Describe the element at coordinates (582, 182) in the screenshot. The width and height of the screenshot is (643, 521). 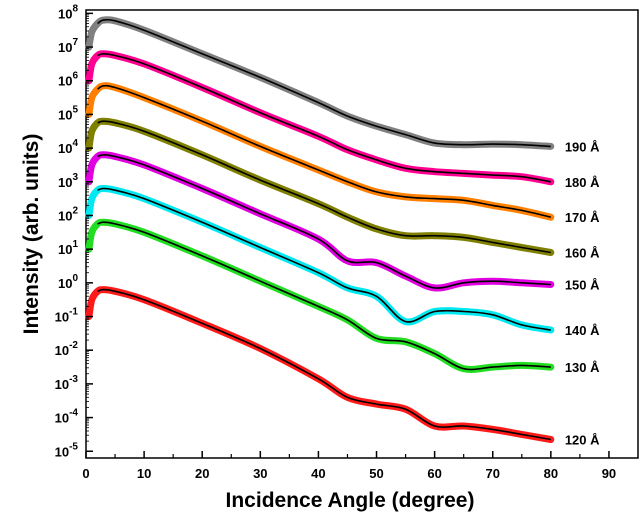
I see `series-label-1: 180 Å` at that location.